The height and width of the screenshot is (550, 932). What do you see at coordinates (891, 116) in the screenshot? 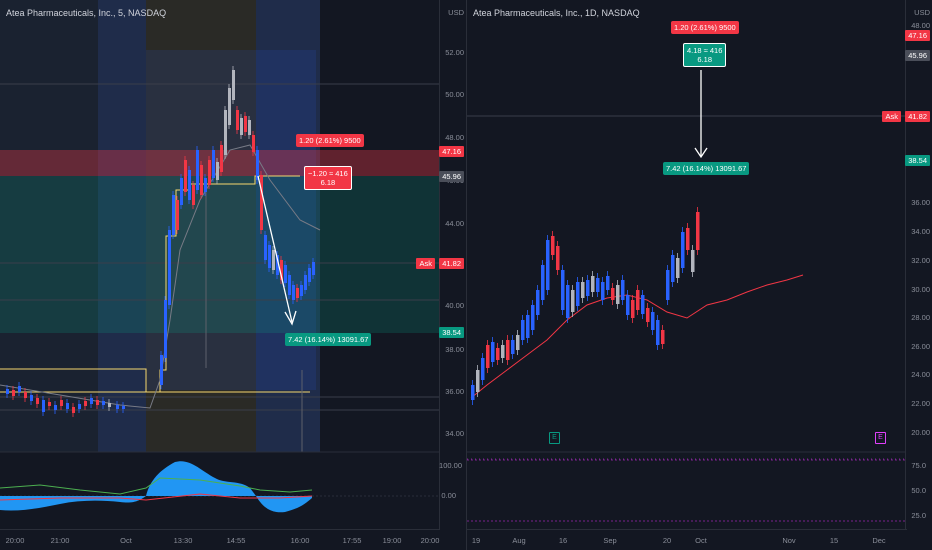
I see `ask-label: Ask` at bounding box center [891, 116].